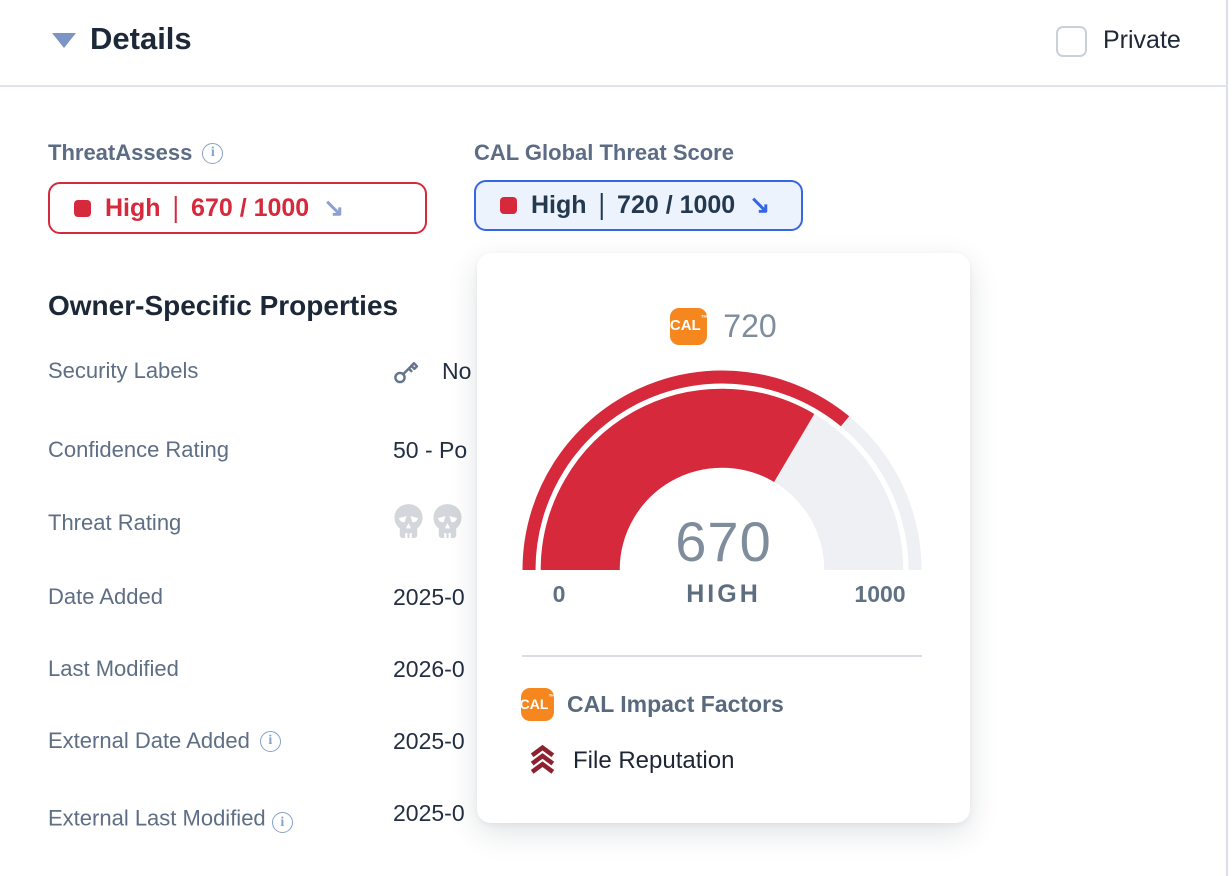 The image size is (1232, 876). I want to click on threatassess-score: 670 / 1000, so click(250, 207).